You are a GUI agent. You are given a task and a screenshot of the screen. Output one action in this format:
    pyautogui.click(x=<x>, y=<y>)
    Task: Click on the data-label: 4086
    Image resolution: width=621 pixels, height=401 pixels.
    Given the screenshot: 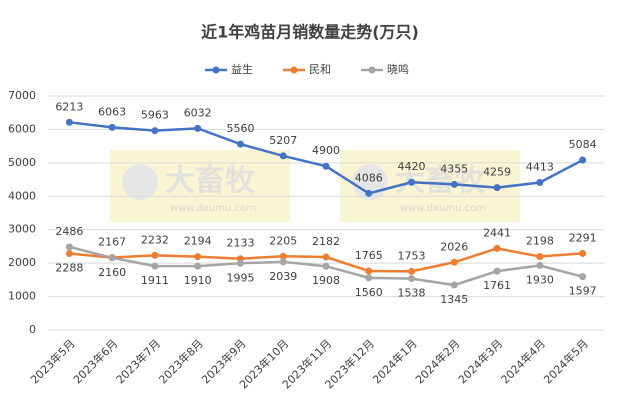 What is the action you would take?
    pyautogui.click(x=369, y=177)
    